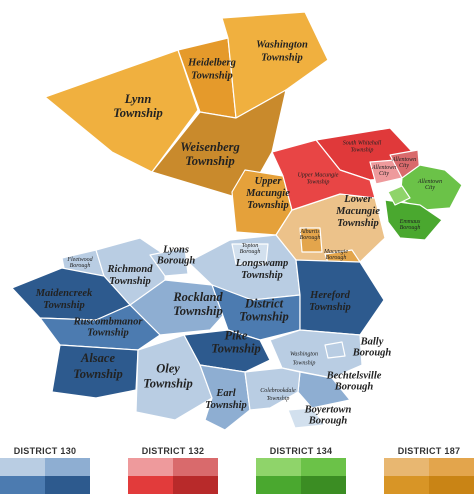  Describe the element at coordinates (399, 195) in the screenshot. I see `region-green-small` at that location.